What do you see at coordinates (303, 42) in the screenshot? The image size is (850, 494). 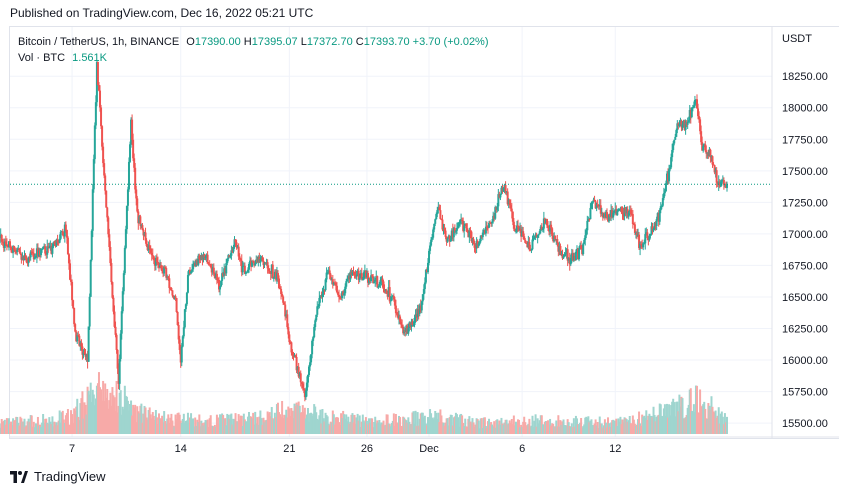 I see `low-label: L` at bounding box center [303, 42].